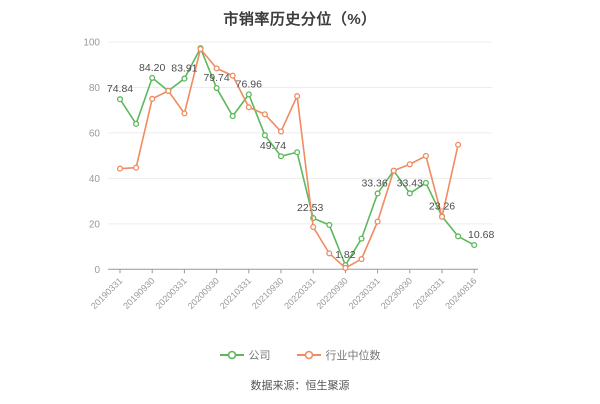  Describe the element at coordinates (259, 356) in the screenshot. I see `legend-label-company: 公司` at that location.